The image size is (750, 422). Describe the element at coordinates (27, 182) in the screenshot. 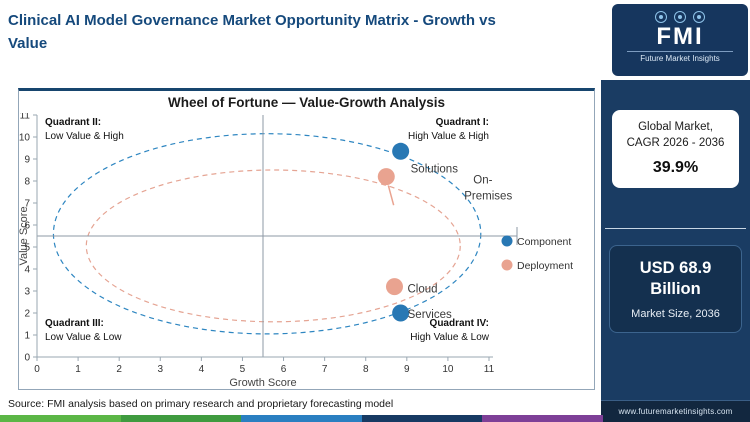

I see `y-tick-label: 8` at that location.